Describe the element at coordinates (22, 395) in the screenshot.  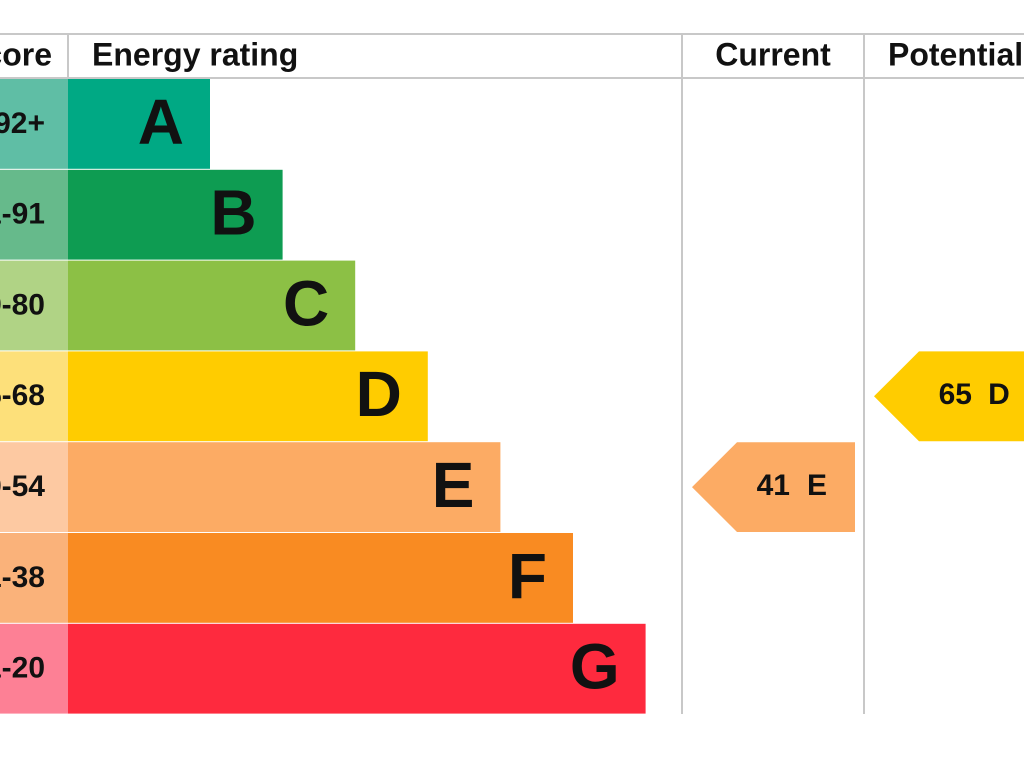
I see `score-range: 55-68` at that location.